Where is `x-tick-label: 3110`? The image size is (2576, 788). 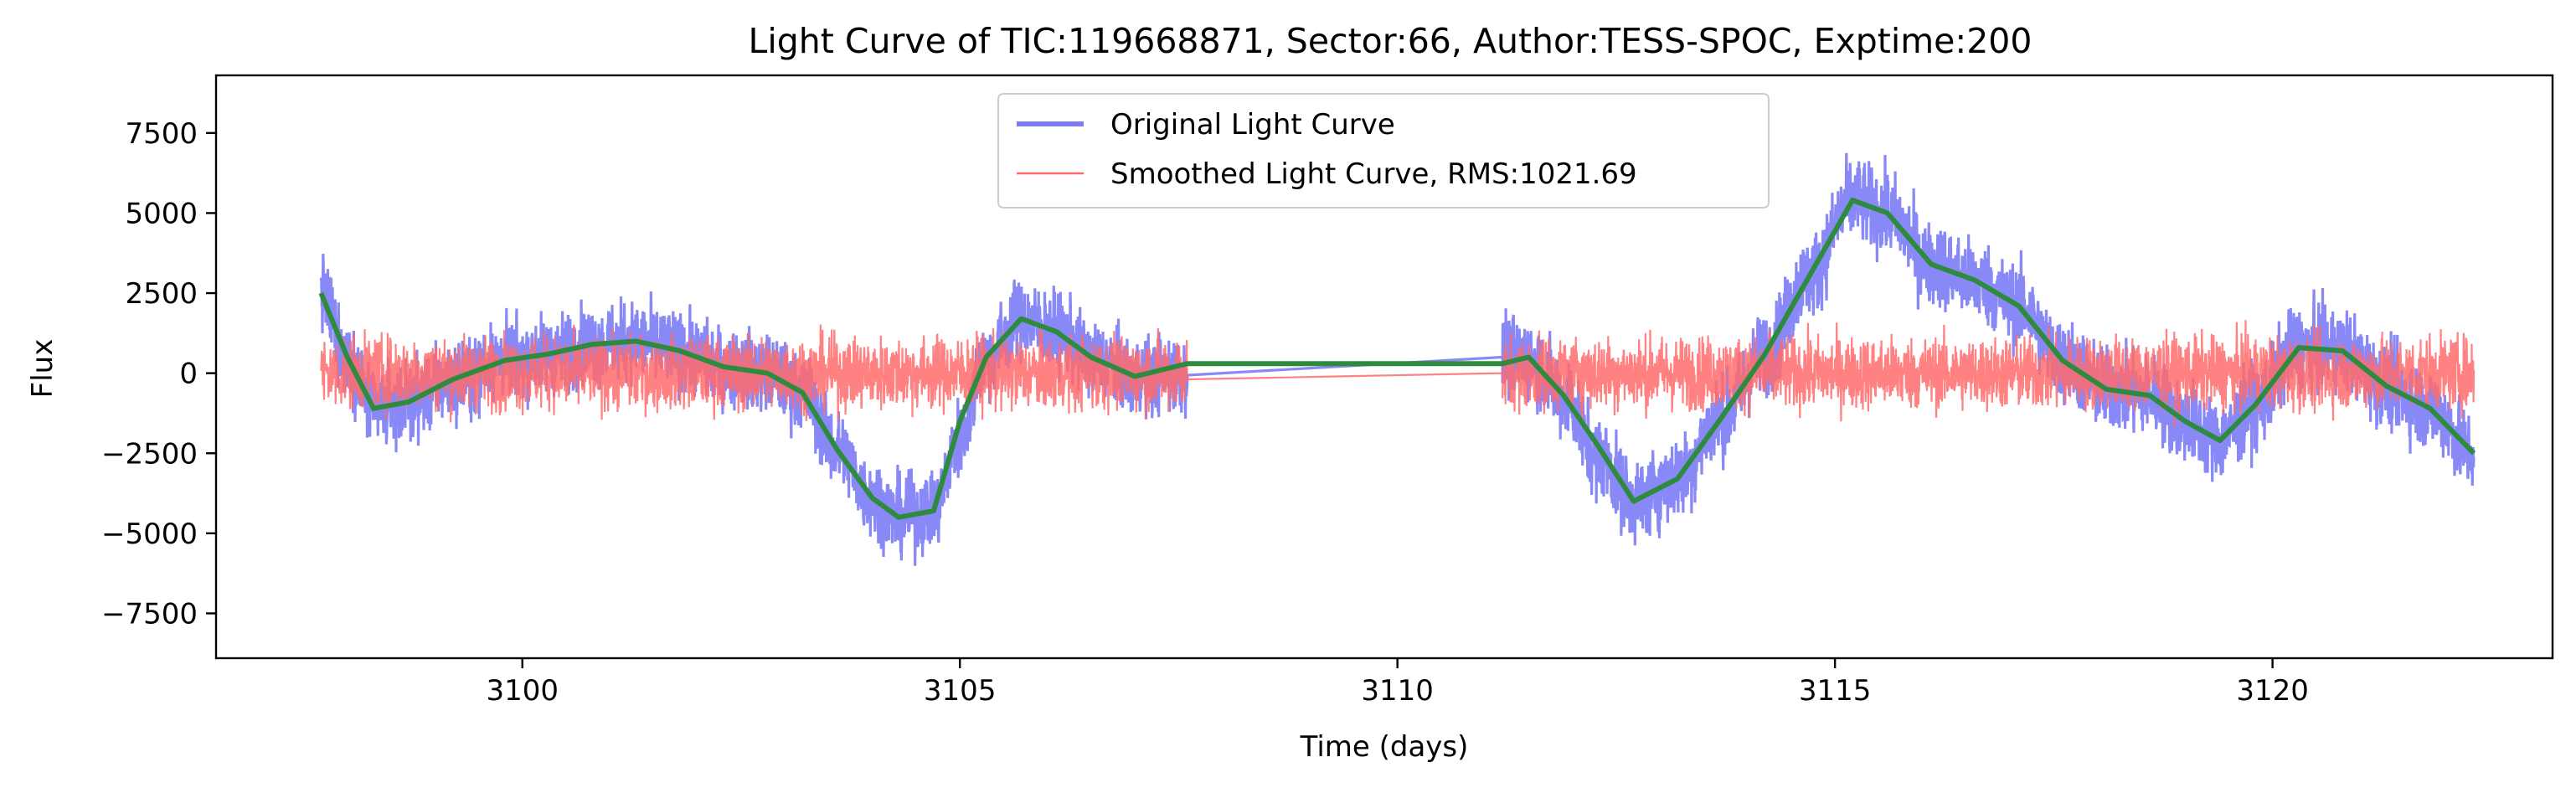 x-tick-label: 3110 is located at coordinates (1397, 691).